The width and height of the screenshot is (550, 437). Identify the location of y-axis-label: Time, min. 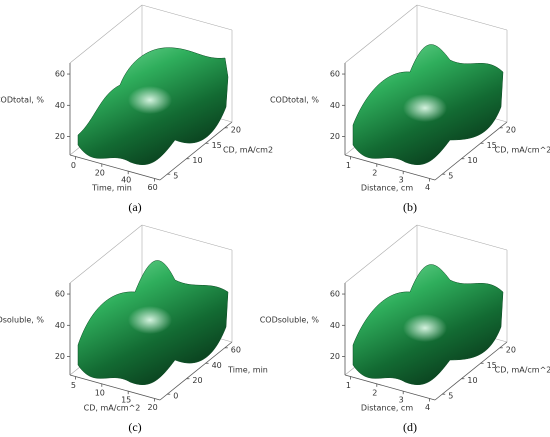
(247, 370).